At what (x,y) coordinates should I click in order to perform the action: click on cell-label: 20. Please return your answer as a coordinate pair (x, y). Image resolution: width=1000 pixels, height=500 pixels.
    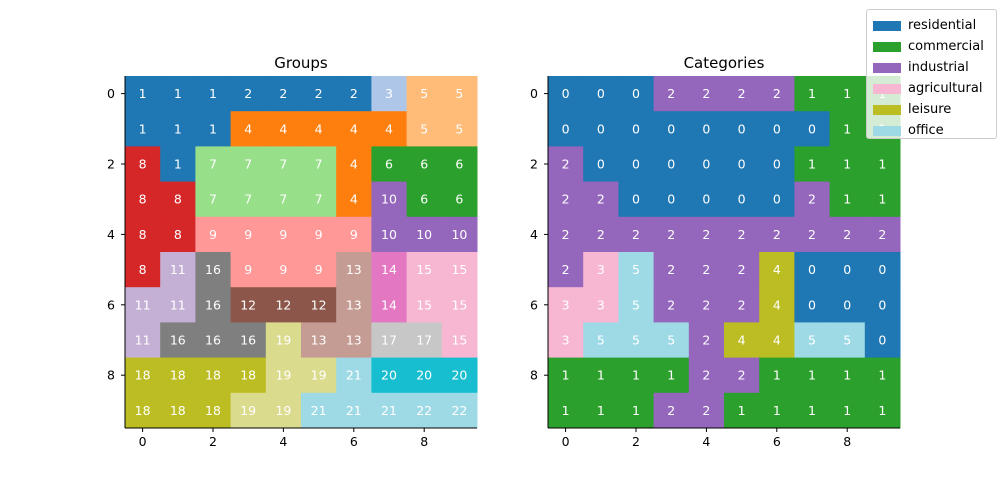
    Looking at the image, I should click on (459, 375).